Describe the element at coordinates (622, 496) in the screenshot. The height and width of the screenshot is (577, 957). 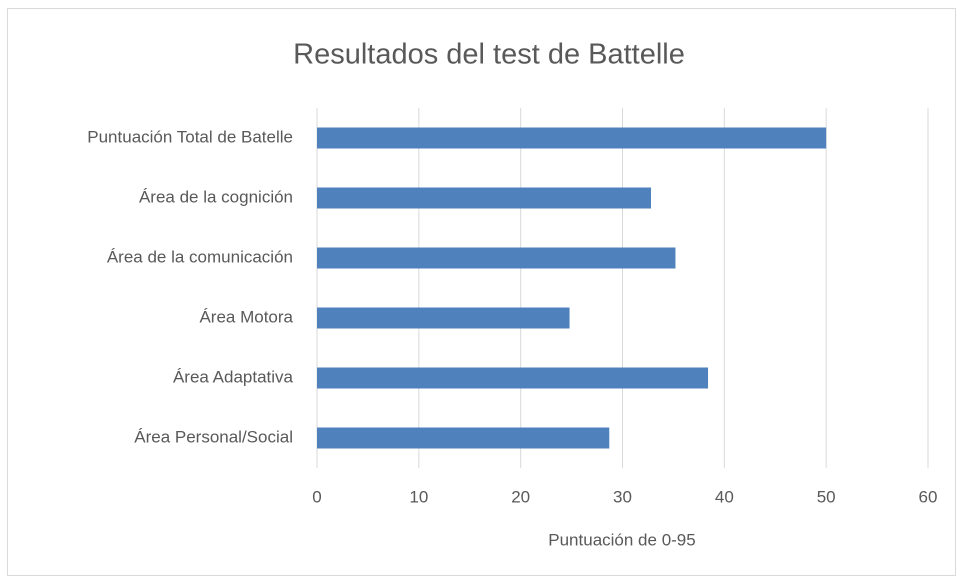
I see `x-tick-label: 30` at that location.